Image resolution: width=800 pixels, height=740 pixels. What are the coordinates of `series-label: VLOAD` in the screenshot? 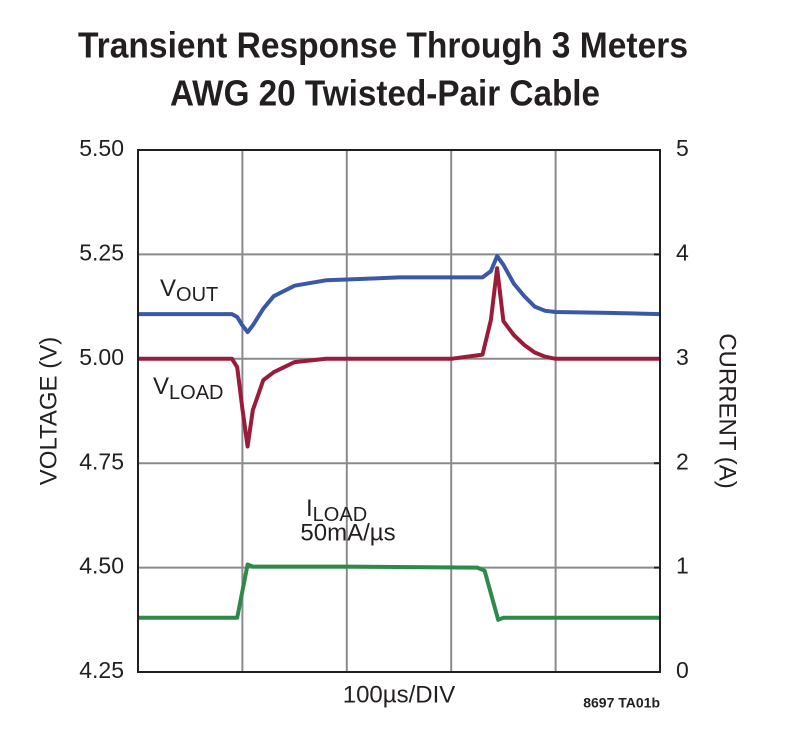 It's located at (188, 388).